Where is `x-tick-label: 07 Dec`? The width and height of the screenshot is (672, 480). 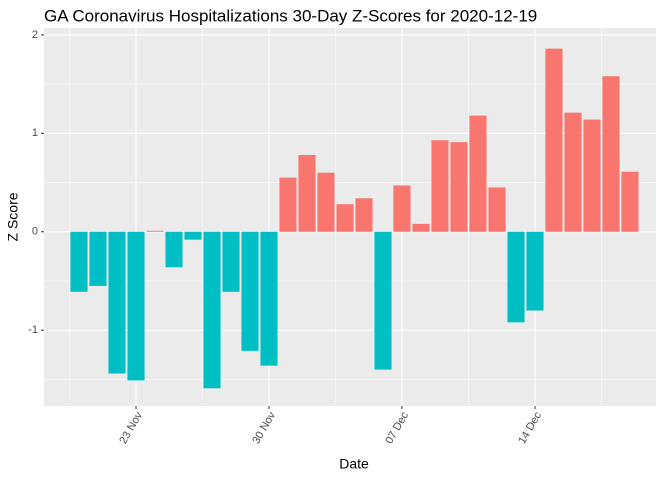 x-tick-label: 07 Dec is located at coordinates (397, 428).